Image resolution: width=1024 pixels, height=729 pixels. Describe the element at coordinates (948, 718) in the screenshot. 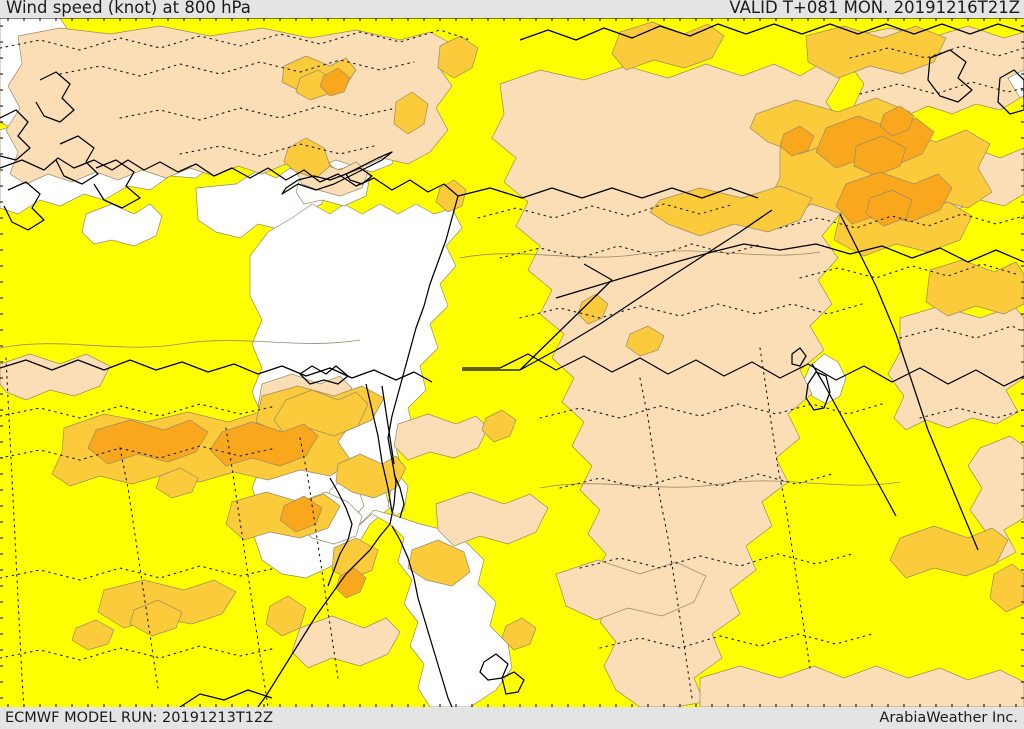

I see `provider-credit: ArabiaWeather Inc.` at that location.